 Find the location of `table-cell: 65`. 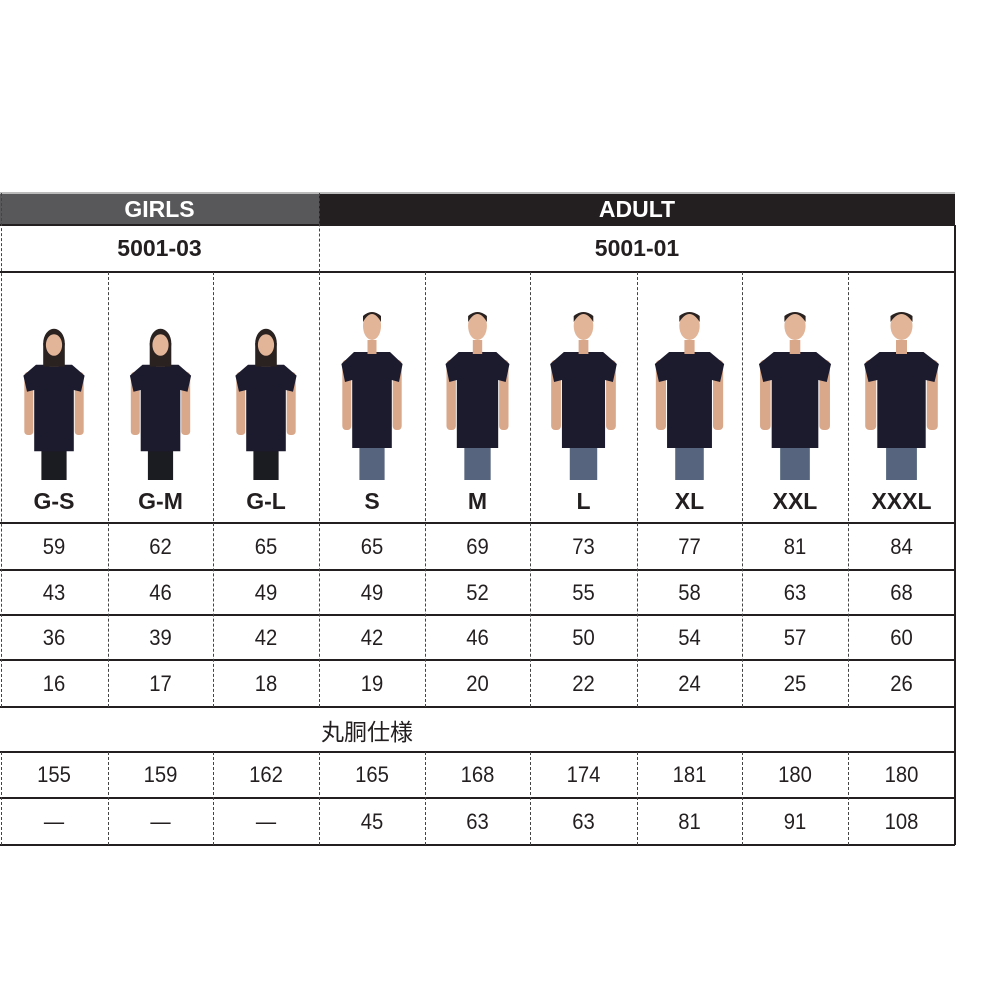

table-cell: 65 is located at coordinates (266, 546).